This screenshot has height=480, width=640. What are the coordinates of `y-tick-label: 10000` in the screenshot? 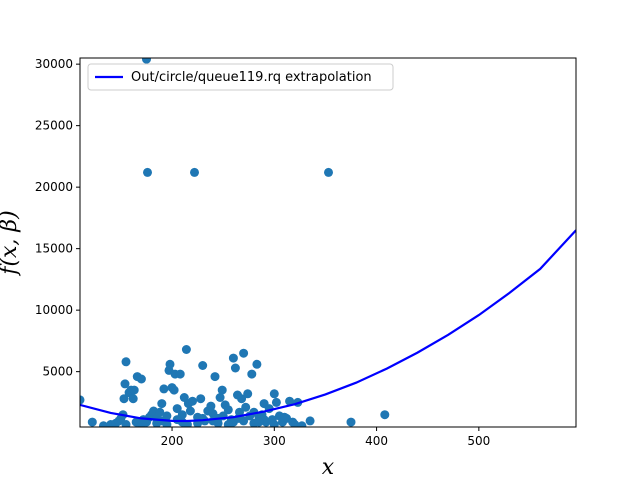 It's located at (54, 310).